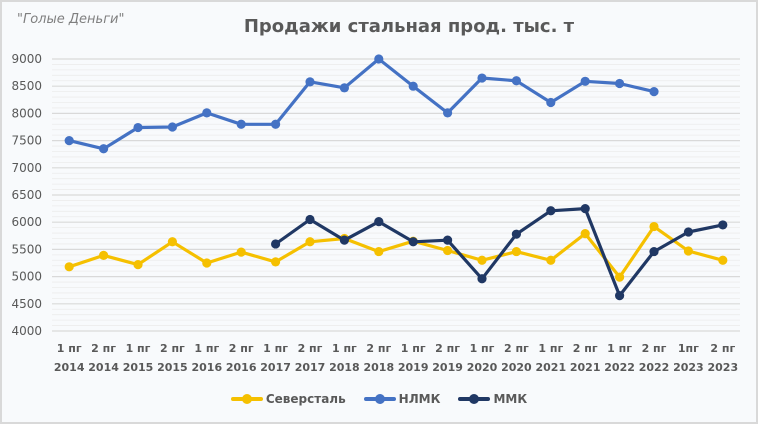 Image resolution: width=758 pixels, height=424 pixels. Describe the element at coordinates (26, 304) in the screenshot. I see `y-tick-label: 4500` at that location.